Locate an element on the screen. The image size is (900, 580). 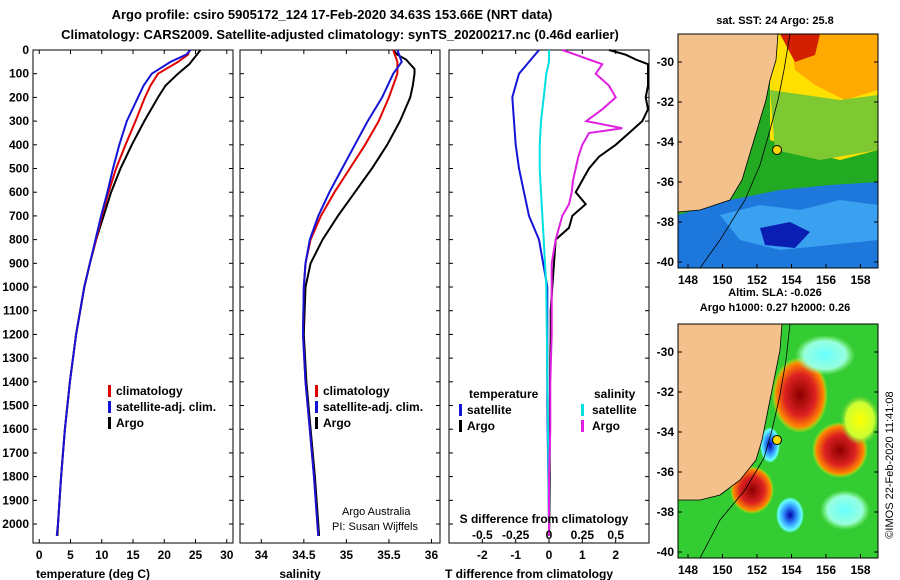
legend-left-title: temperature is located at coordinates (504, 394).